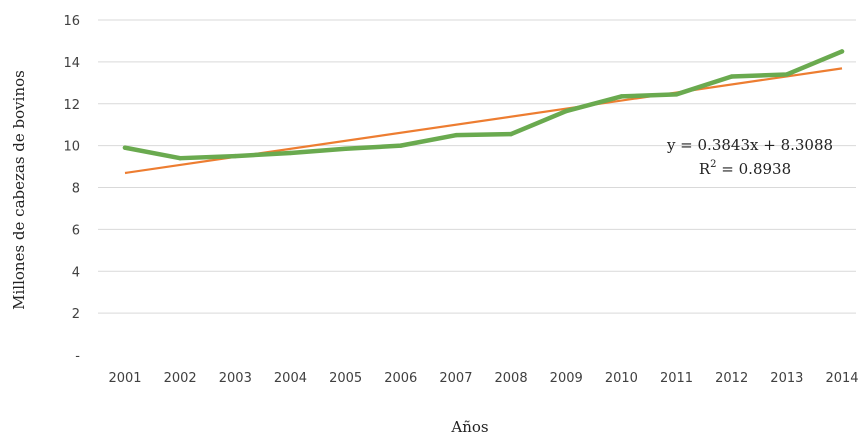  I want to click on y-tick-label: 12, so click(71, 105).